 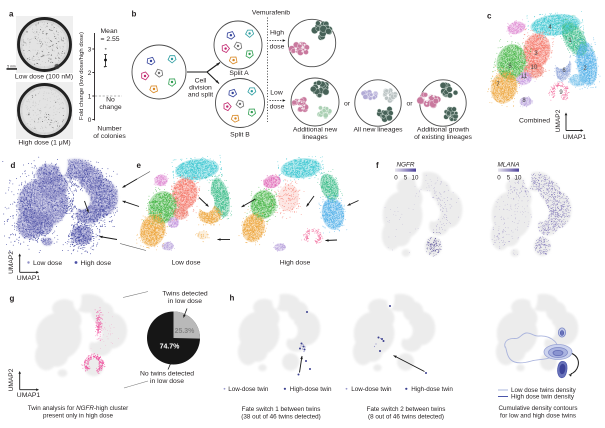 I want to click on svg-text: present only in high dose, so click(x=78, y=416).